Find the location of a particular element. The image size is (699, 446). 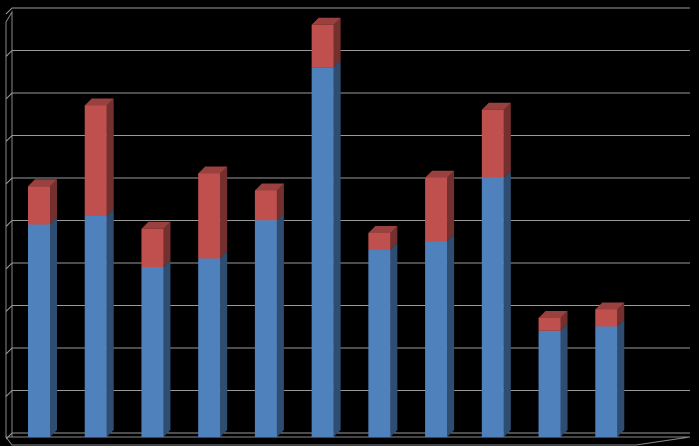

floor is located at coordinates (348, 441).